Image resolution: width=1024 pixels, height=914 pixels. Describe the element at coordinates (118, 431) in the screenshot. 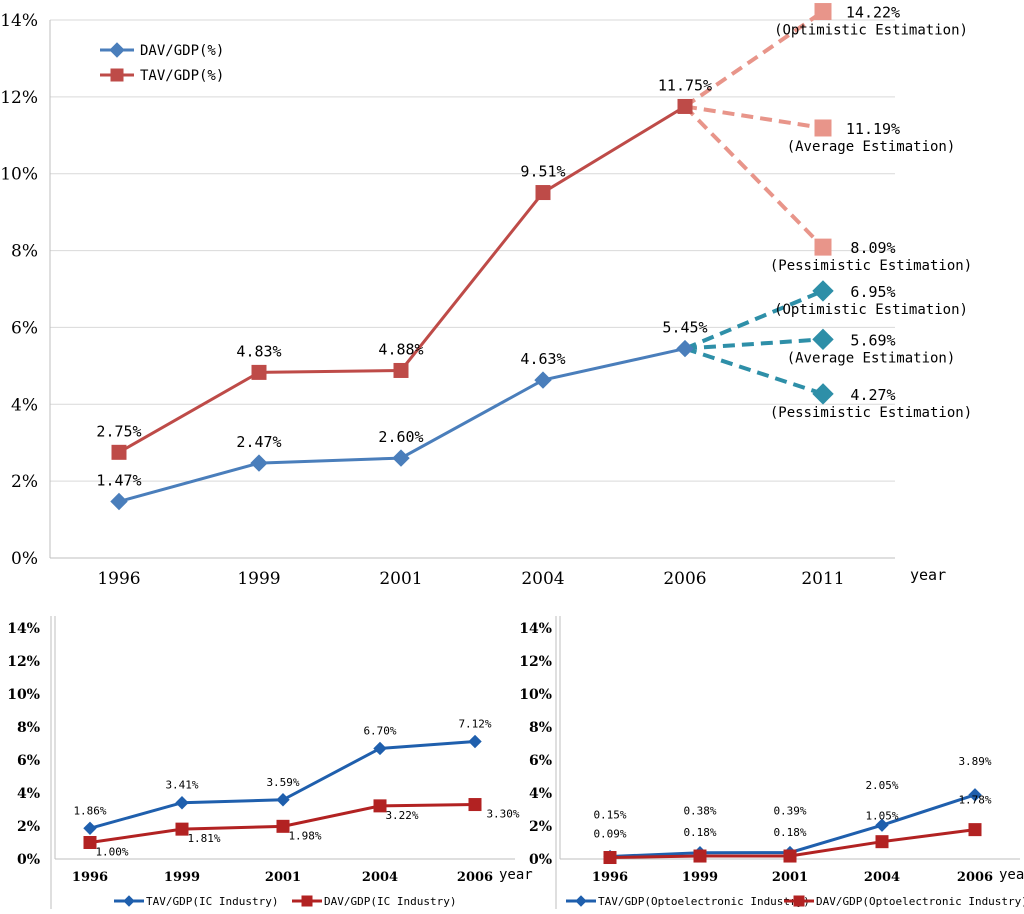

I see `data-label-tav-gdp: 2.75%` at that location.